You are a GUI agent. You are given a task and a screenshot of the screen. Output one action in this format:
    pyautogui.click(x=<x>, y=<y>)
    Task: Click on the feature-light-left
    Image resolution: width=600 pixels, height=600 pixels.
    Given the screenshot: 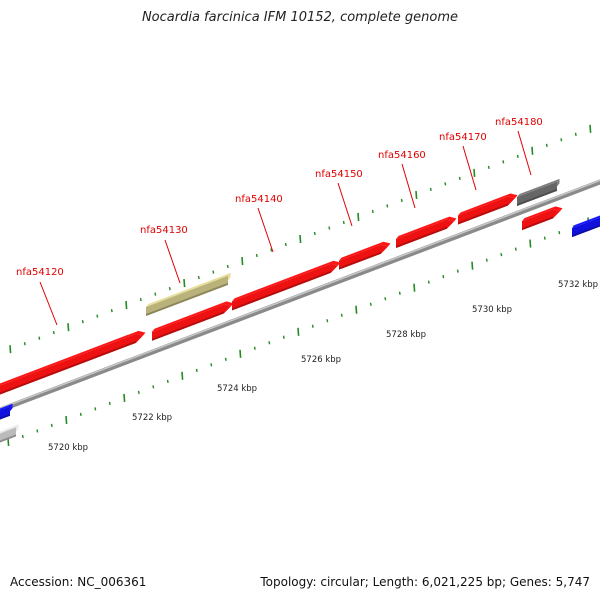 What is the action you would take?
    pyautogui.click(x=8, y=436)
    